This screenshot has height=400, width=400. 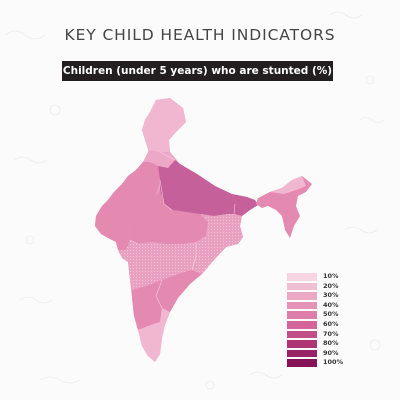 I want to click on region-south-tip, so click(x=154, y=335).